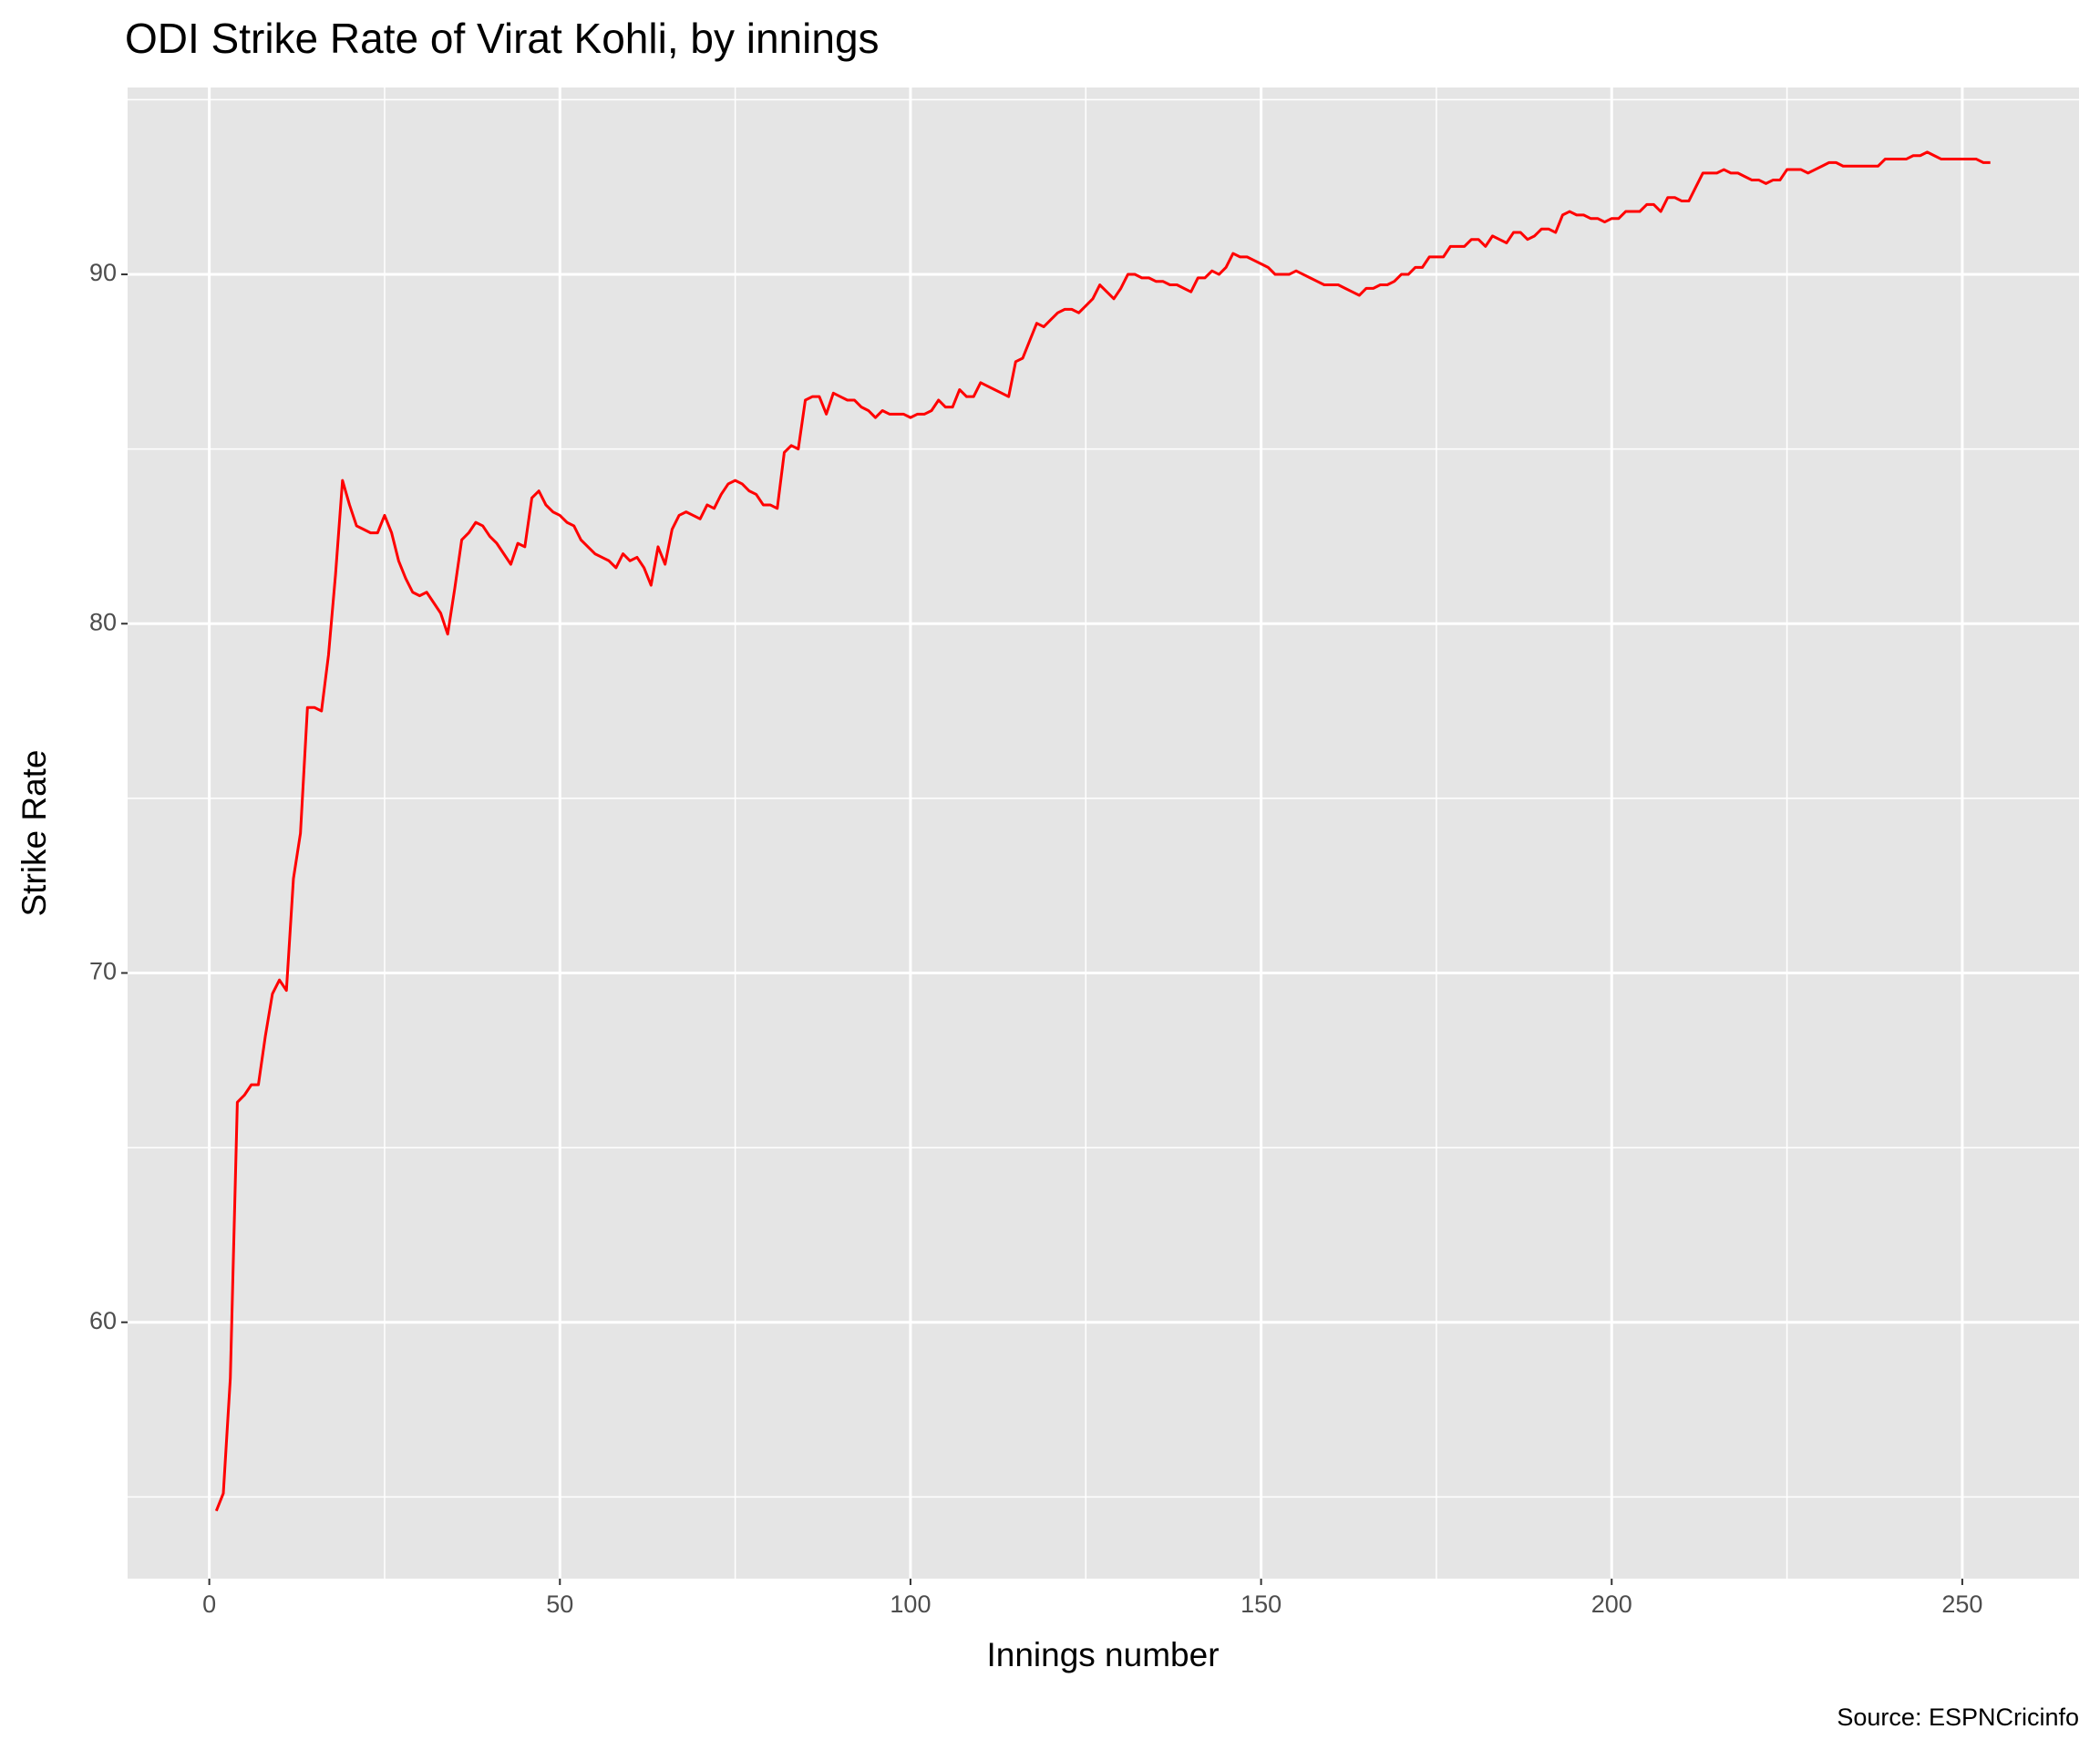 The image size is (2100, 1750). Describe the element at coordinates (34, 833) in the screenshot. I see `y-axis-title: Strike Rate` at that location.